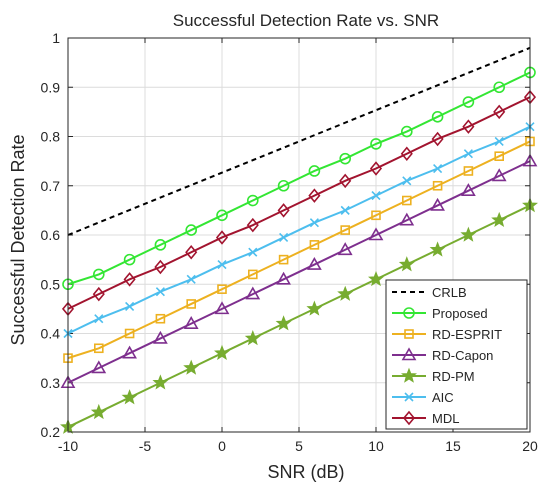 The width and height of the screenshot is (550, 493). What do you see at coordinates (51, 432) in the screenshot?
I see `y-tick-label: 0.2` at bounding box center [51, 432].